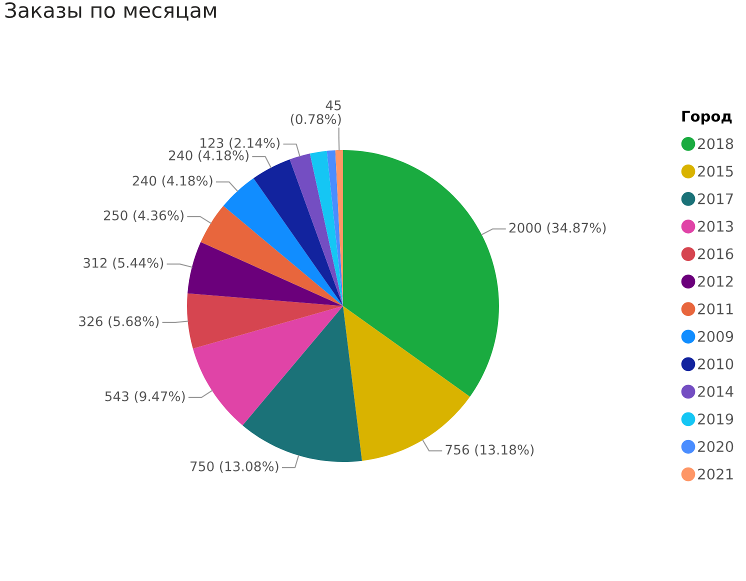  I want to click on legend-label: 2013, so click(715, 226).